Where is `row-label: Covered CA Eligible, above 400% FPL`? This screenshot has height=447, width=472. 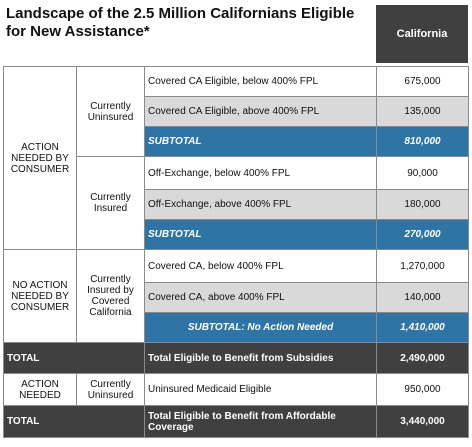
row-label: Covered CA Eligible, above 400% FPL is located at coordinates (260, 111).